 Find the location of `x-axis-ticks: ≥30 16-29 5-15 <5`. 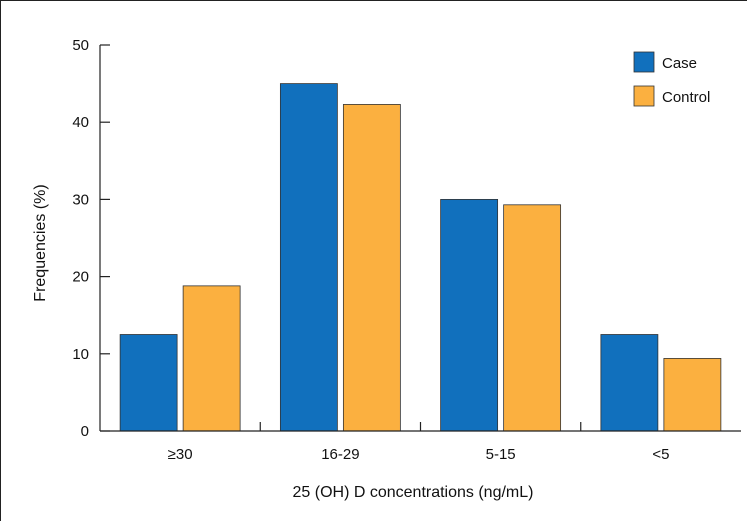

x-axis-ticks: ≥30 16-29 5-15 <5 is located at coordinates (418, 442).